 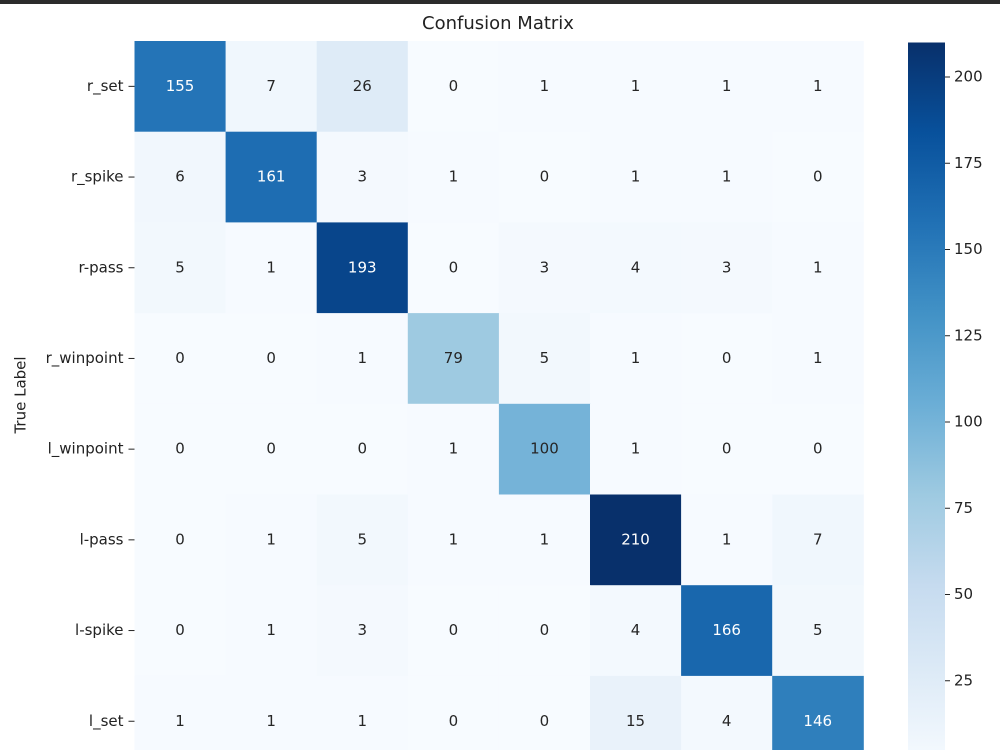 What do you see at coordinates (362, 267) in the screenshot?
I see `cell-label: 193` at bounding box center [362, 267].